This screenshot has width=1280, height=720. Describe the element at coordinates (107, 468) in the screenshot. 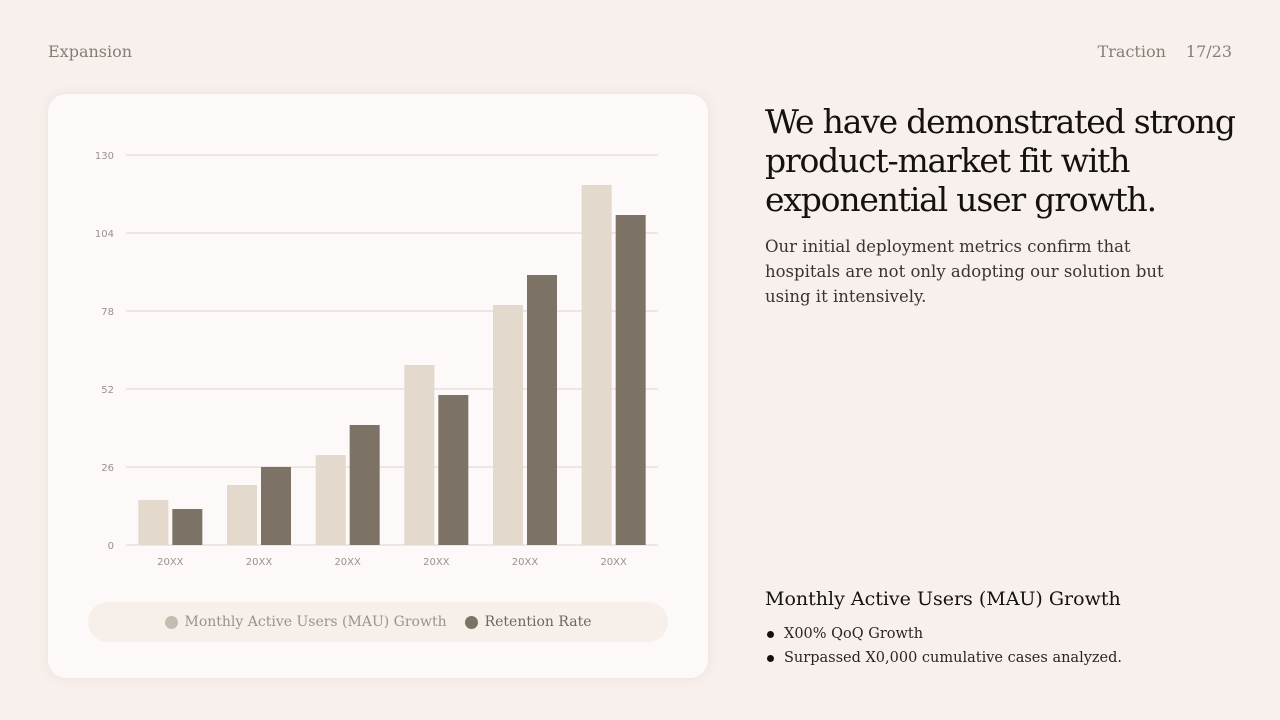

I see `y-tick-label: 26` at that location.